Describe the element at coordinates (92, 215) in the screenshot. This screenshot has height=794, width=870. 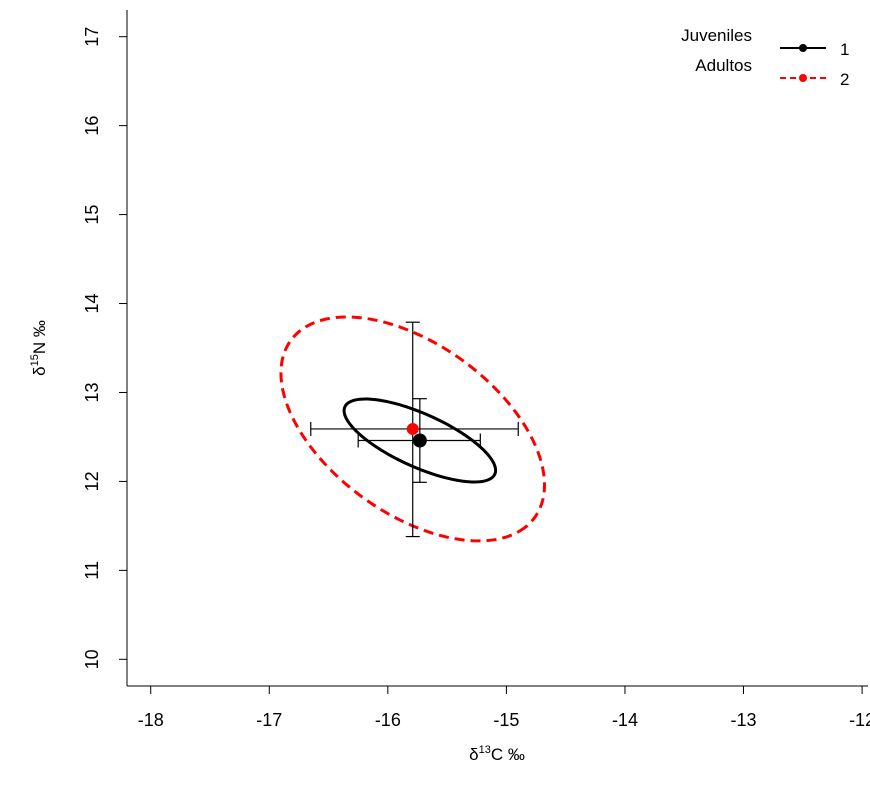
I see `y-tick-label: 15` at that location.